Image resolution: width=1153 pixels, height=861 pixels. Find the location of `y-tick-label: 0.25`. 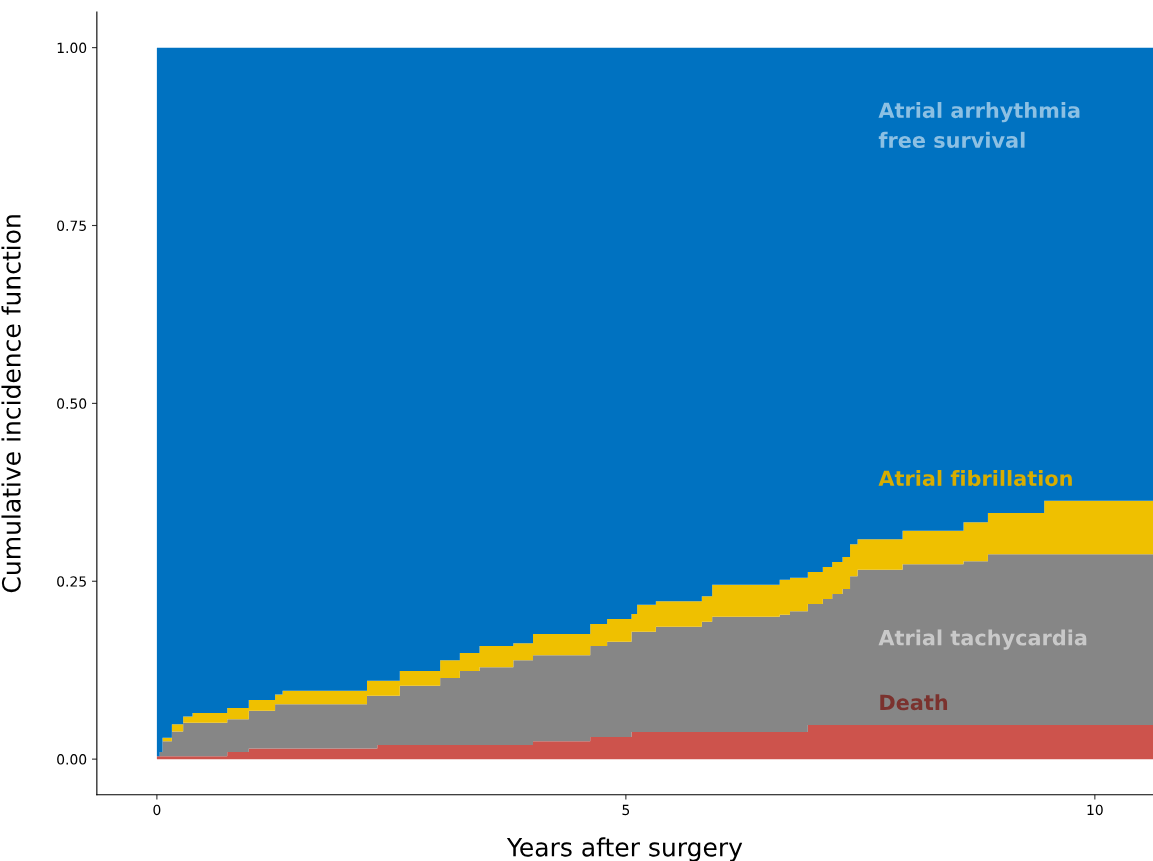

y-tick-label: 0.25 is located at coordinates (71, 581).